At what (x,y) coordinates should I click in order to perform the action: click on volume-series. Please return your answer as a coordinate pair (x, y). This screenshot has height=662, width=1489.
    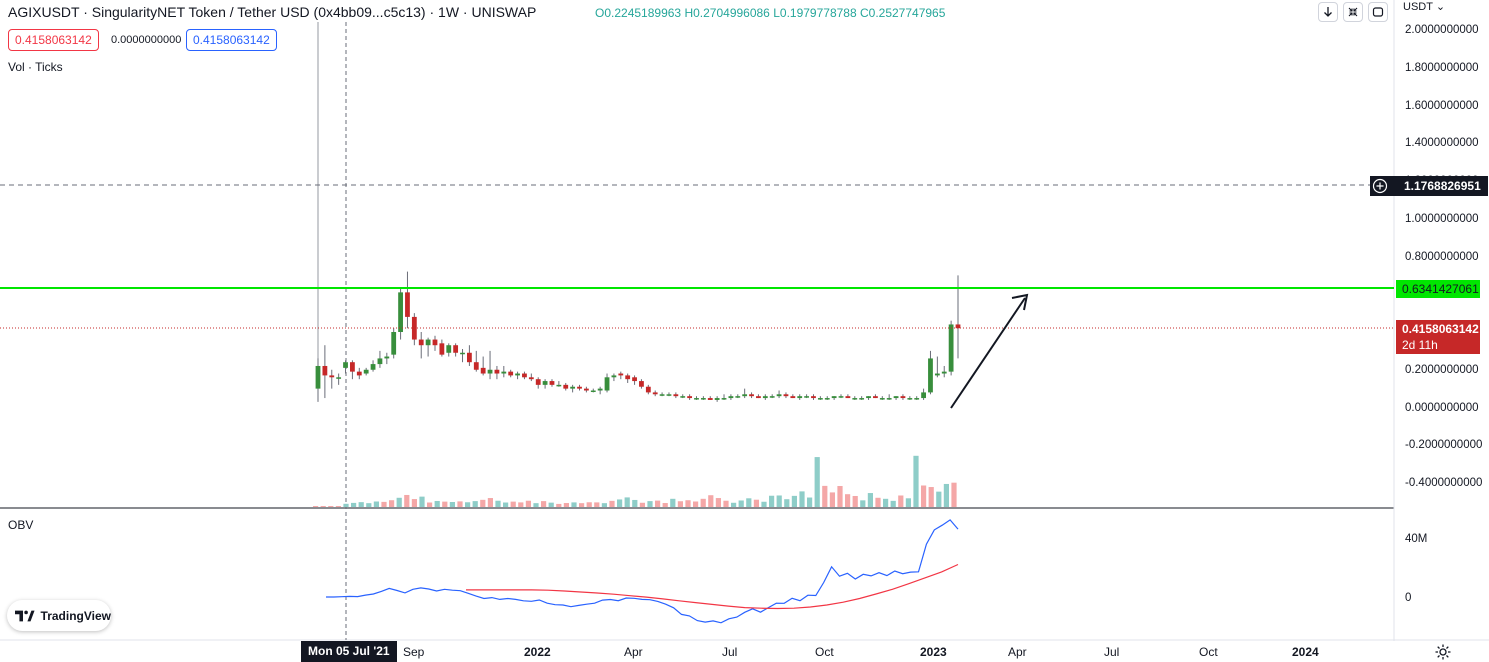
    Looking at the image, I should click on (635, 481).